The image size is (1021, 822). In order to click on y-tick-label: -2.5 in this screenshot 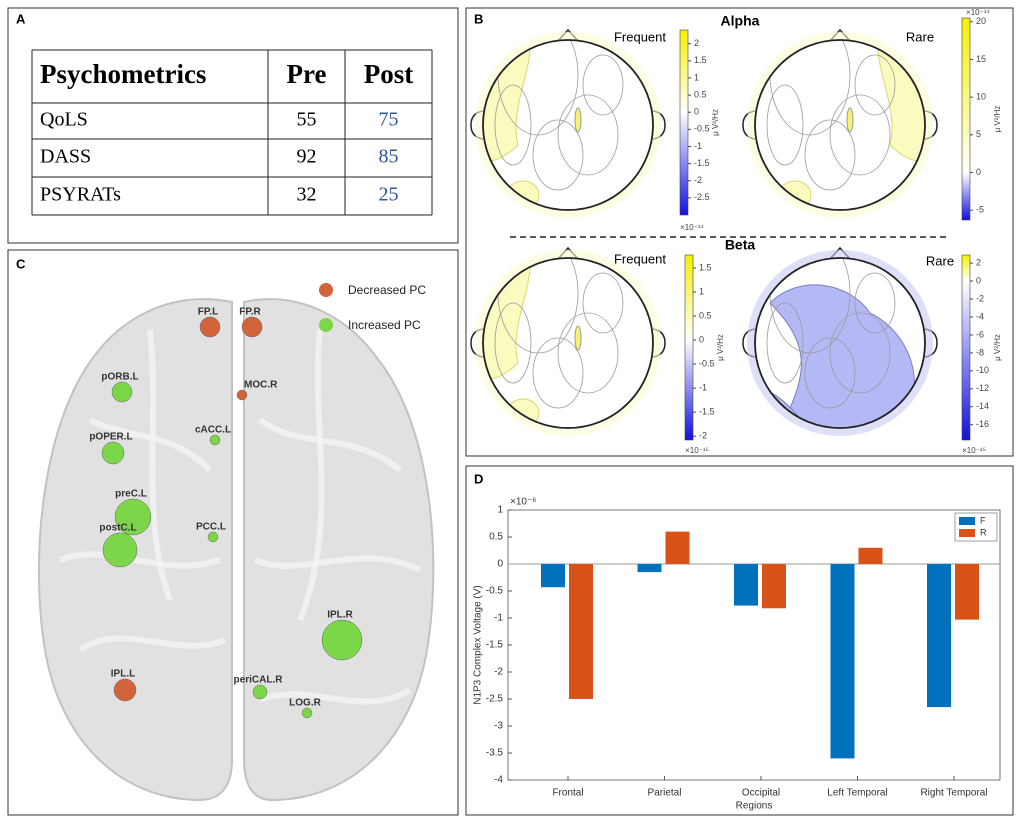, I will do `click(495, 699)`.